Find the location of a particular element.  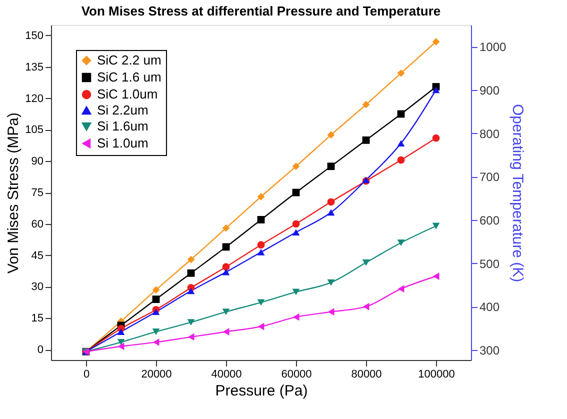

y2-tick-label: 1000 is located at coordinates (493, 47).